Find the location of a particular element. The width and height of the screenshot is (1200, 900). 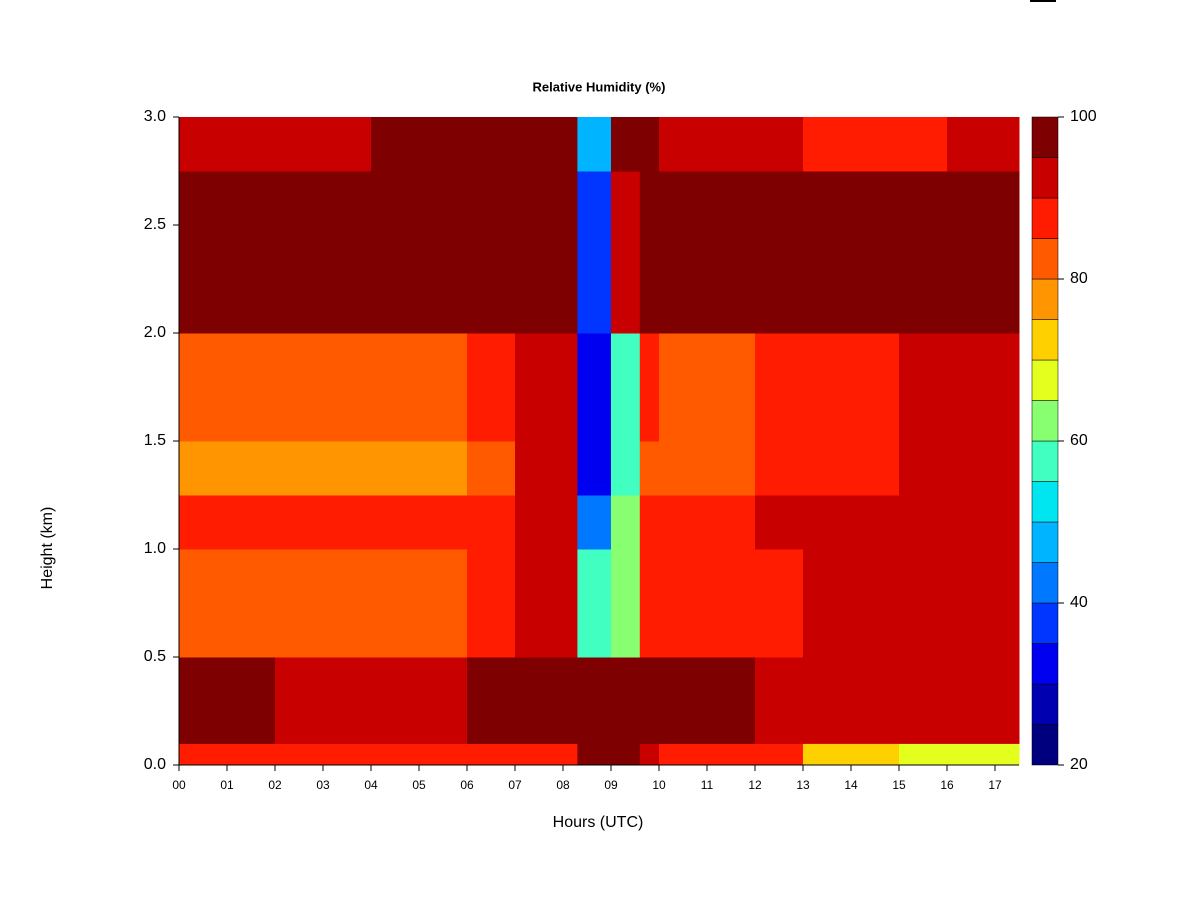

x-tick-label: 06 is located at coordinates (467, 785).